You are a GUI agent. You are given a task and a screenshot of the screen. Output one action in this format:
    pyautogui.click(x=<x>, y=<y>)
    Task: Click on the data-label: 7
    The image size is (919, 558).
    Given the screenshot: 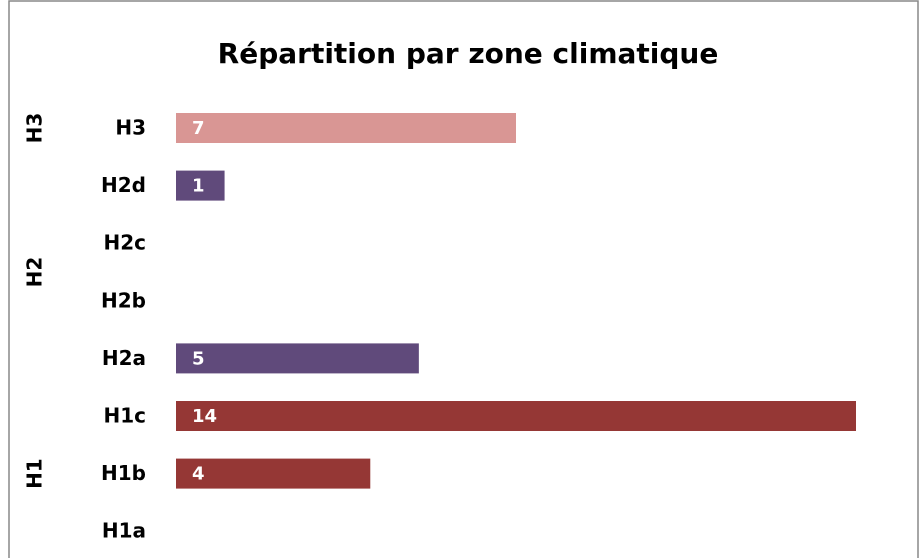 What is the action you would take?
    pyautogui.click(x=198, y=128)
    